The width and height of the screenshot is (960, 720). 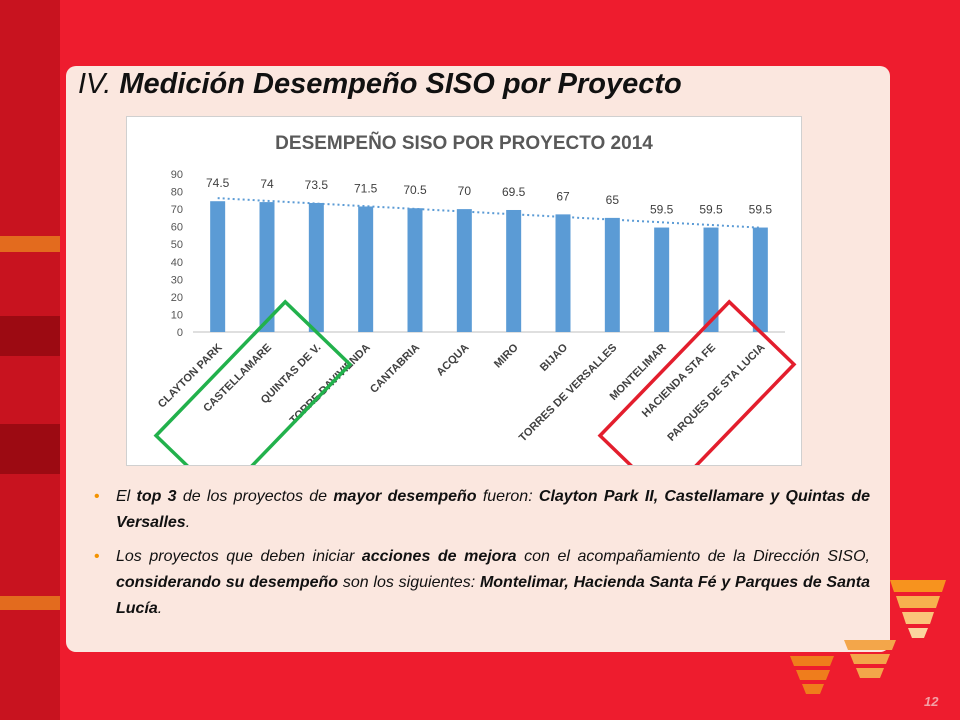 I want to click on side-strip, so click(x=30, y=360).